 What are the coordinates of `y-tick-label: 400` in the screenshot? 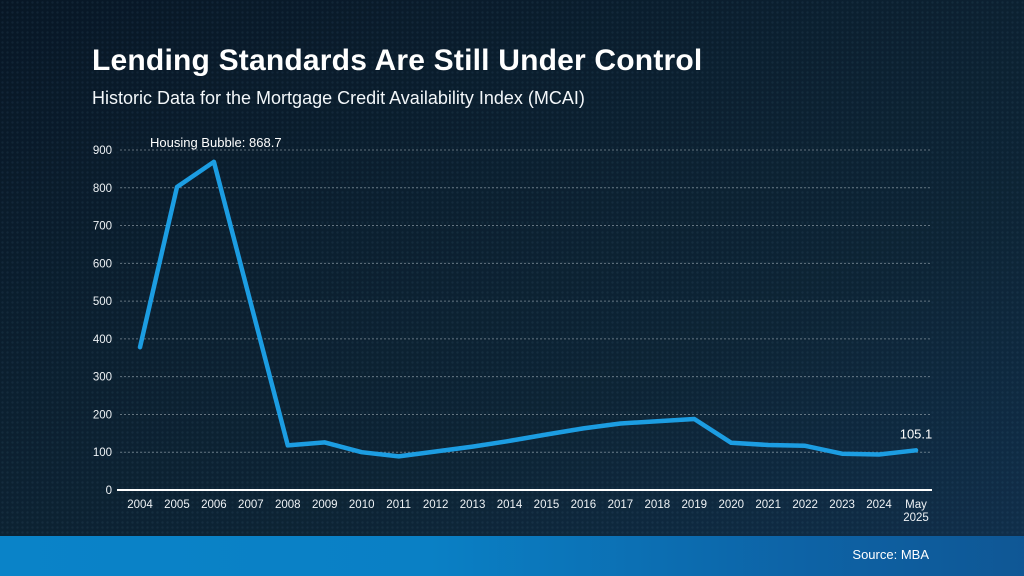 It's located at (102, 340).